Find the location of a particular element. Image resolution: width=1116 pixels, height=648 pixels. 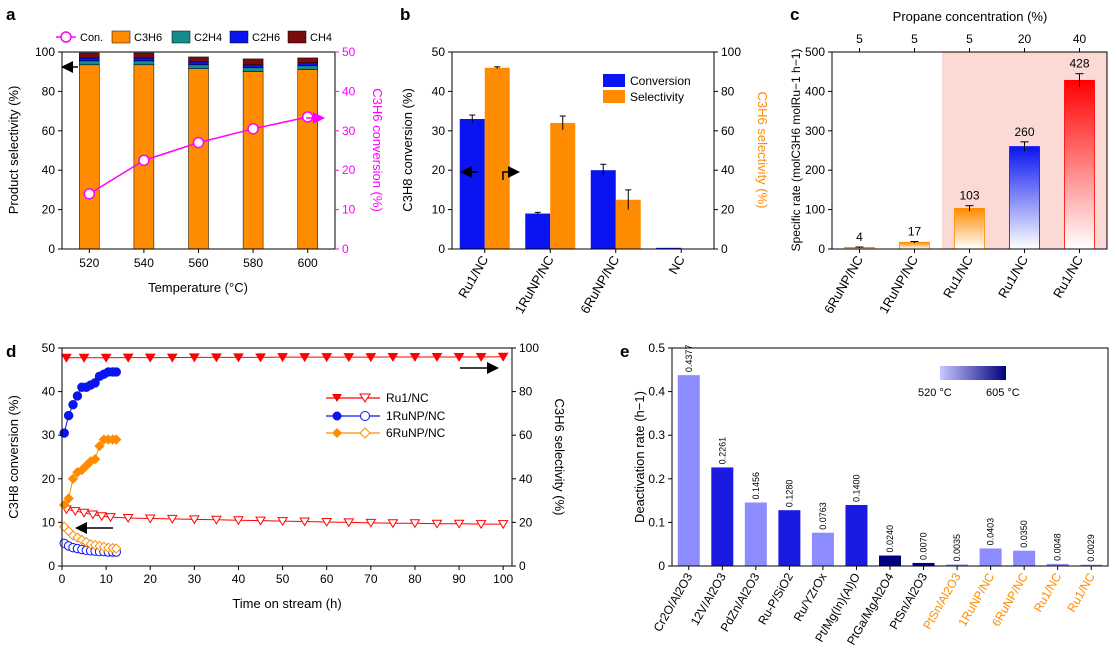

legend-c2h4-swatch is located at coordinates (181, 37).